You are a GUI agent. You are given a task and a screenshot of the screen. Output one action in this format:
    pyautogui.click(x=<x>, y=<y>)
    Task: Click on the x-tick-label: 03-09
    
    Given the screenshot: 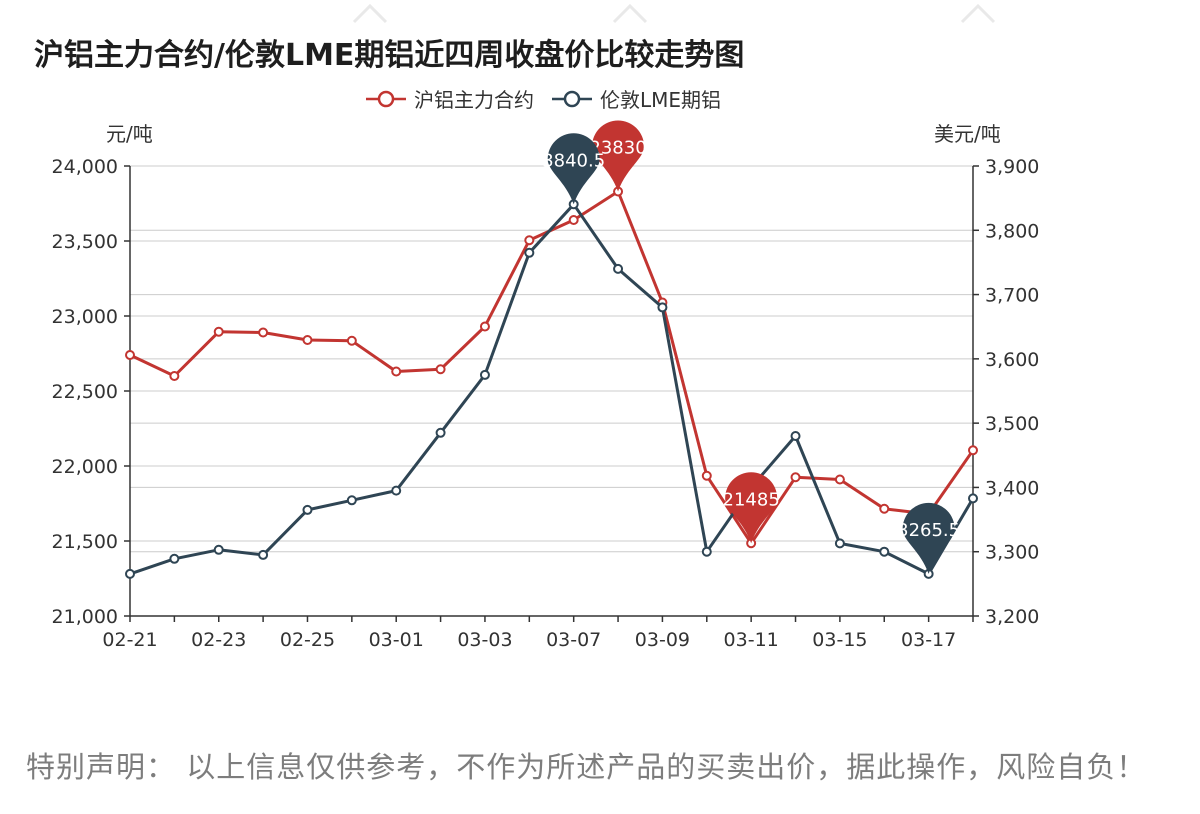 What is the action you would take?
    pyautogui.click(x=662, y=640)
    